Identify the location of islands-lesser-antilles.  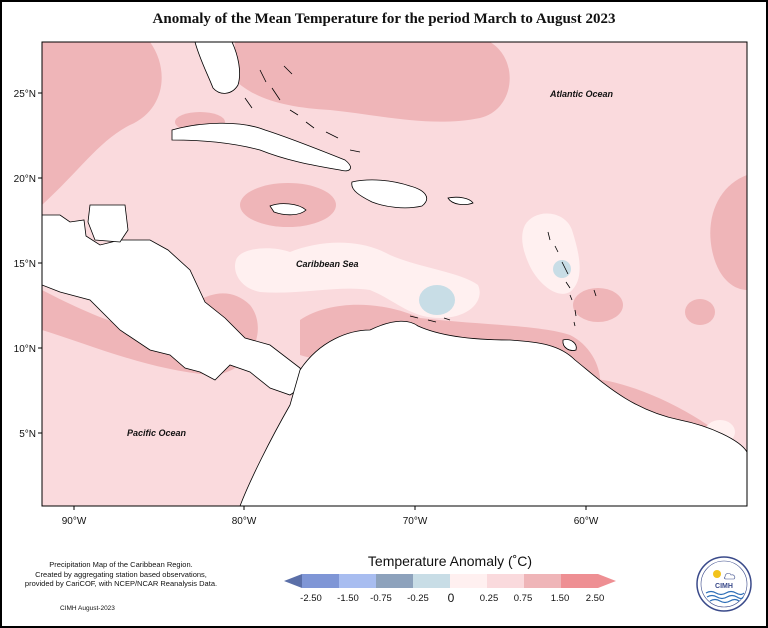
(572, 279).